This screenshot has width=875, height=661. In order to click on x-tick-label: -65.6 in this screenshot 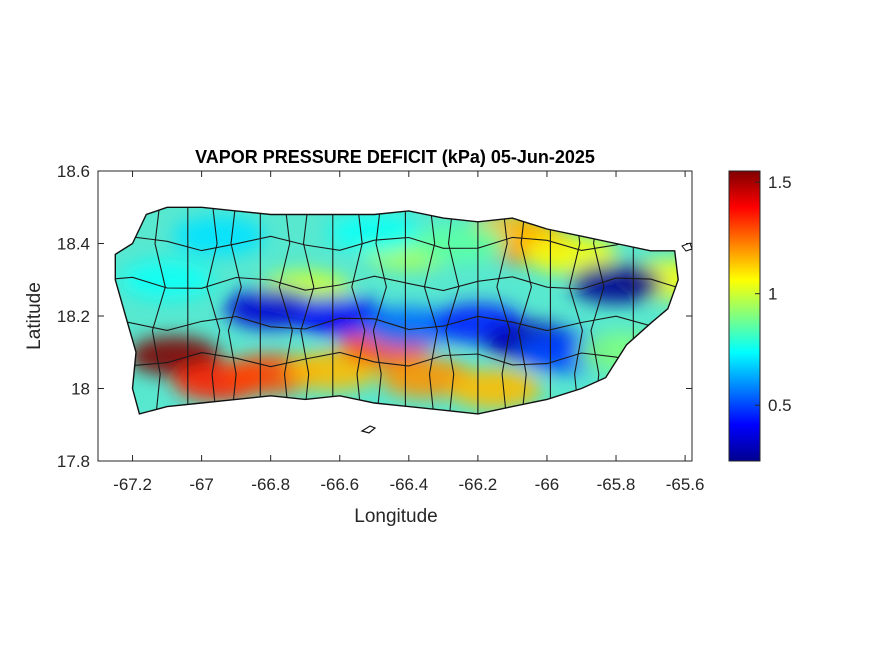, I will do `click(685, 484)`.